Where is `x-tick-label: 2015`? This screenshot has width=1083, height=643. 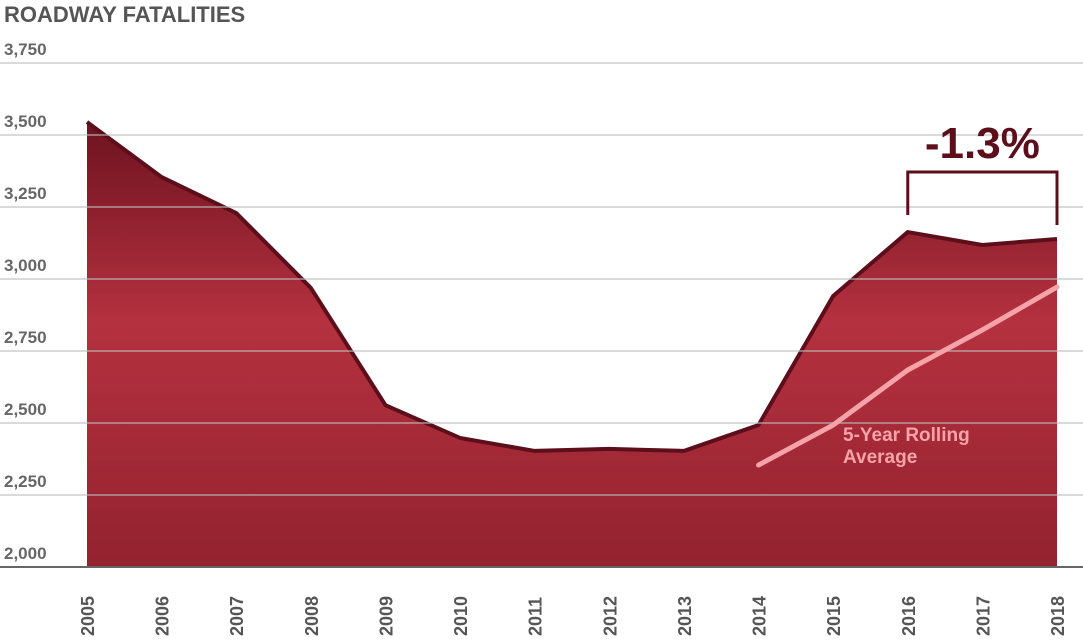 x-tick-label: 2015 is located at coordinates (834, 616).